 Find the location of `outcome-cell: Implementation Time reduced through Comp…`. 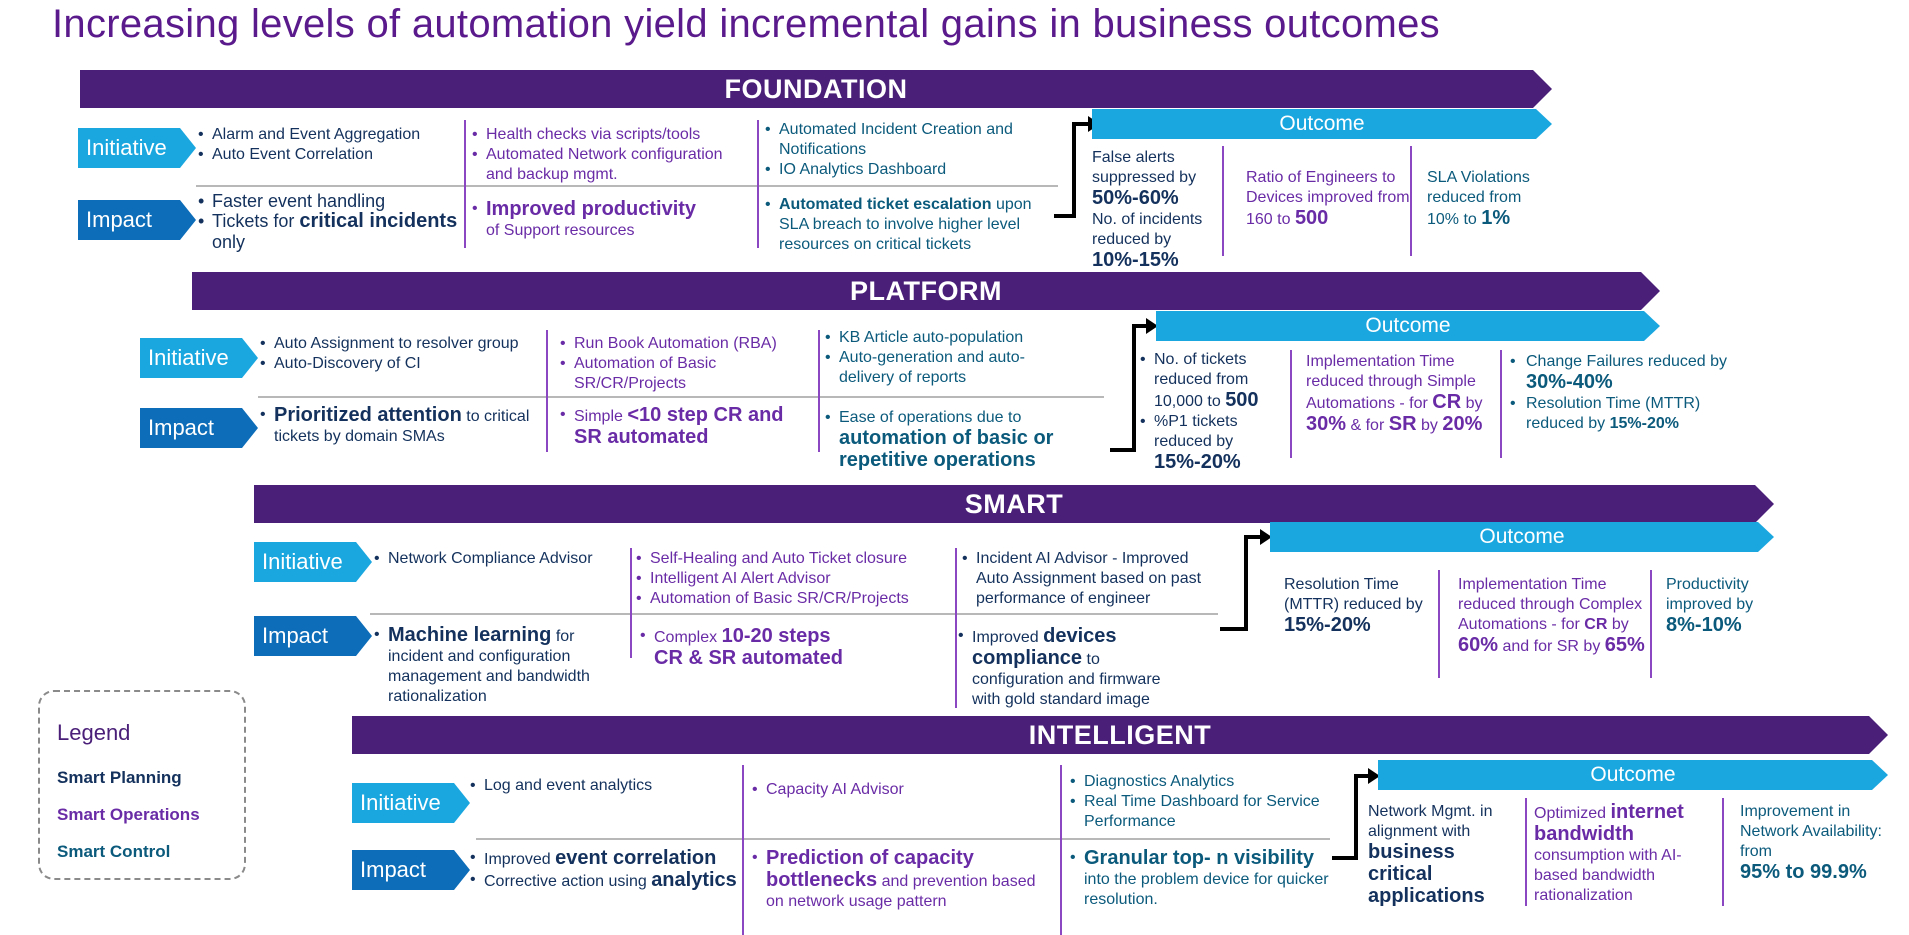

outcome-cell: Implementation Time reduced through Comp… is located at coordinates (1551, 616).